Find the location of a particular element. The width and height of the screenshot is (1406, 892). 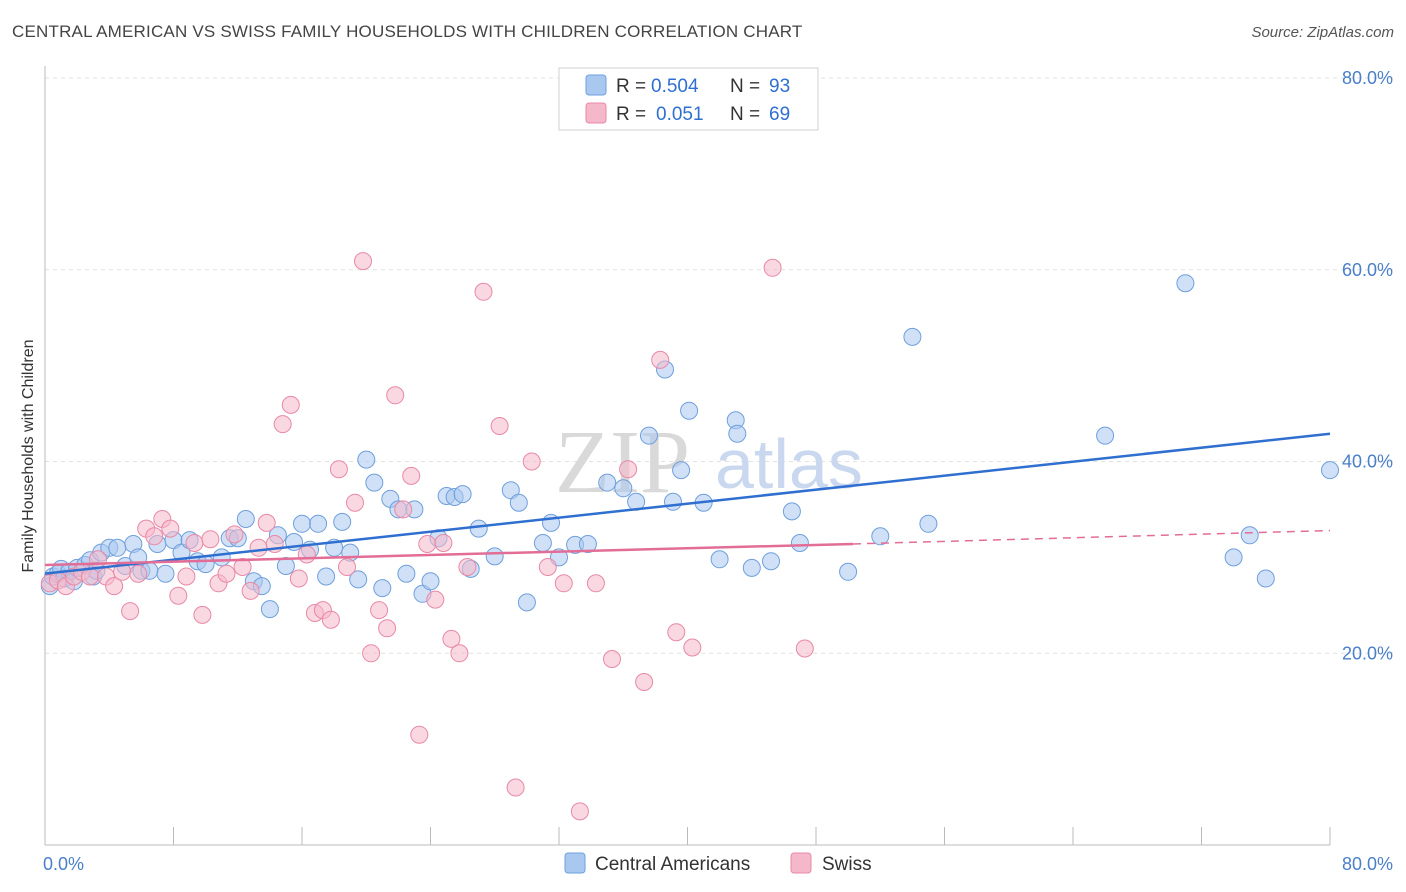

legend-r-value-central: 0.504 is located at coordinates (675, 86).